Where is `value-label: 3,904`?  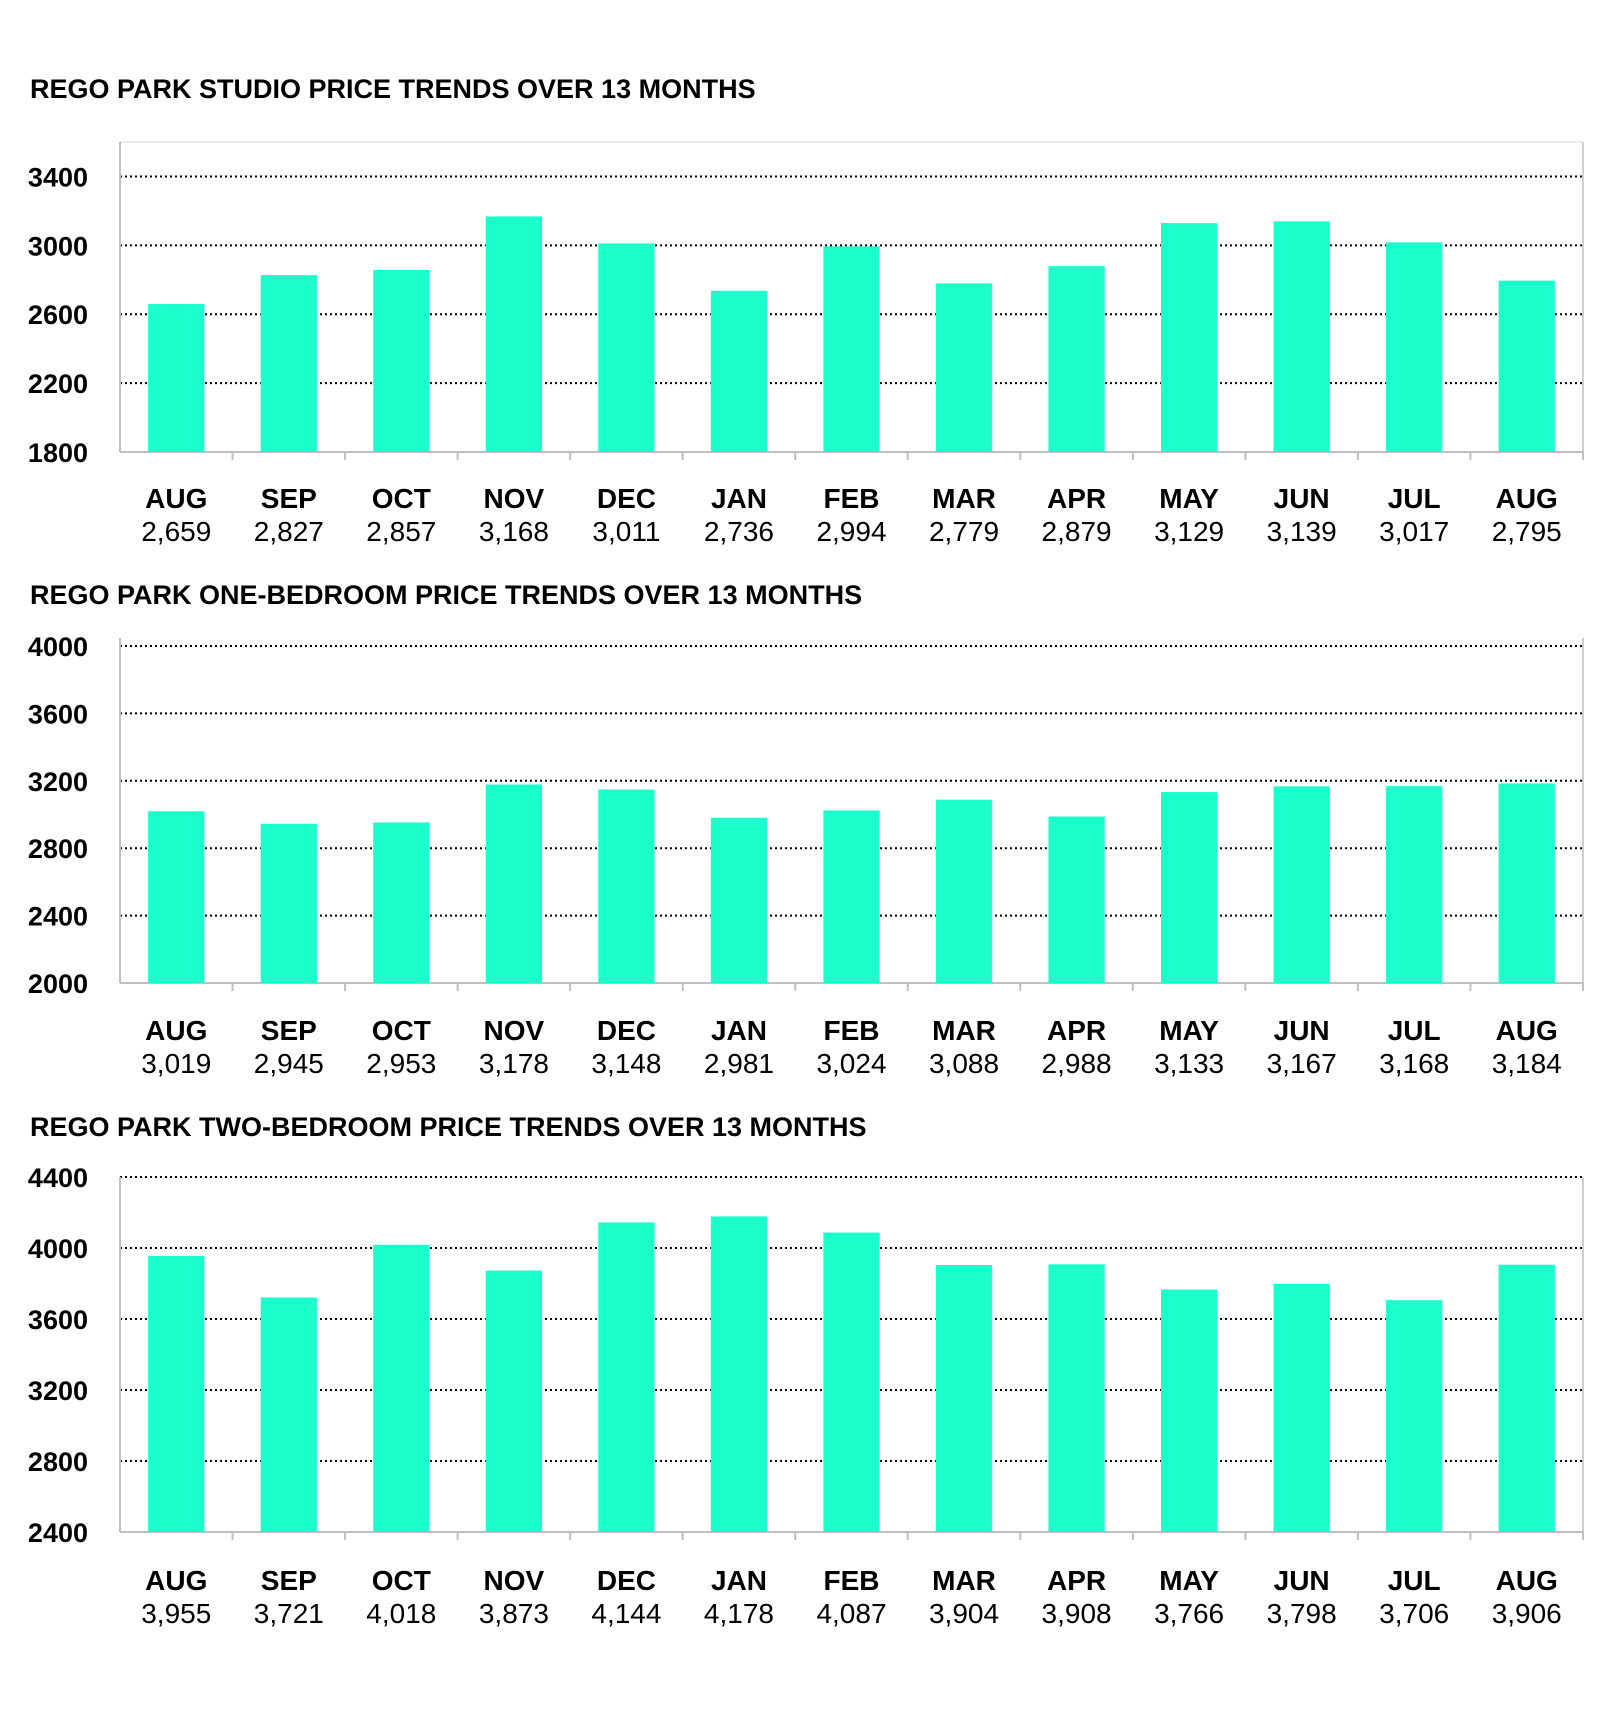 value-label: 3,904 is located at coordinates (964, 1613).